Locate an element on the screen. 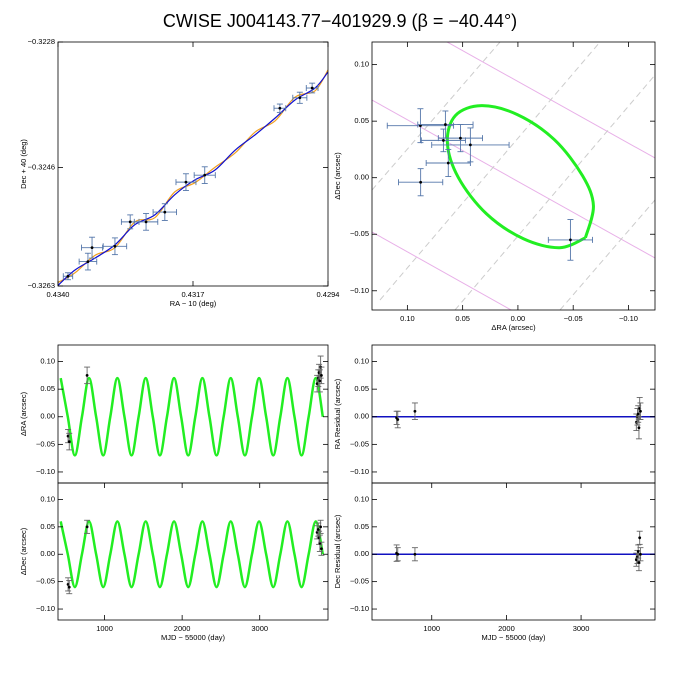  x-tick-label: 0.4294 is located at coordinates (328, 294).